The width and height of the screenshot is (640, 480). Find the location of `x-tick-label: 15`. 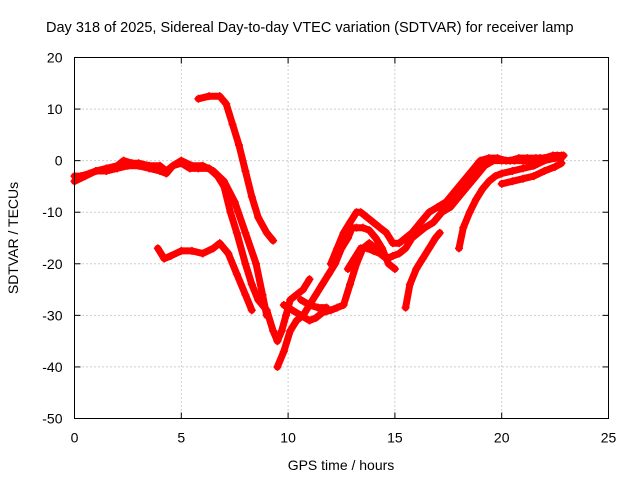

x-tick-label: 15 is located at coordinates (395, 438).